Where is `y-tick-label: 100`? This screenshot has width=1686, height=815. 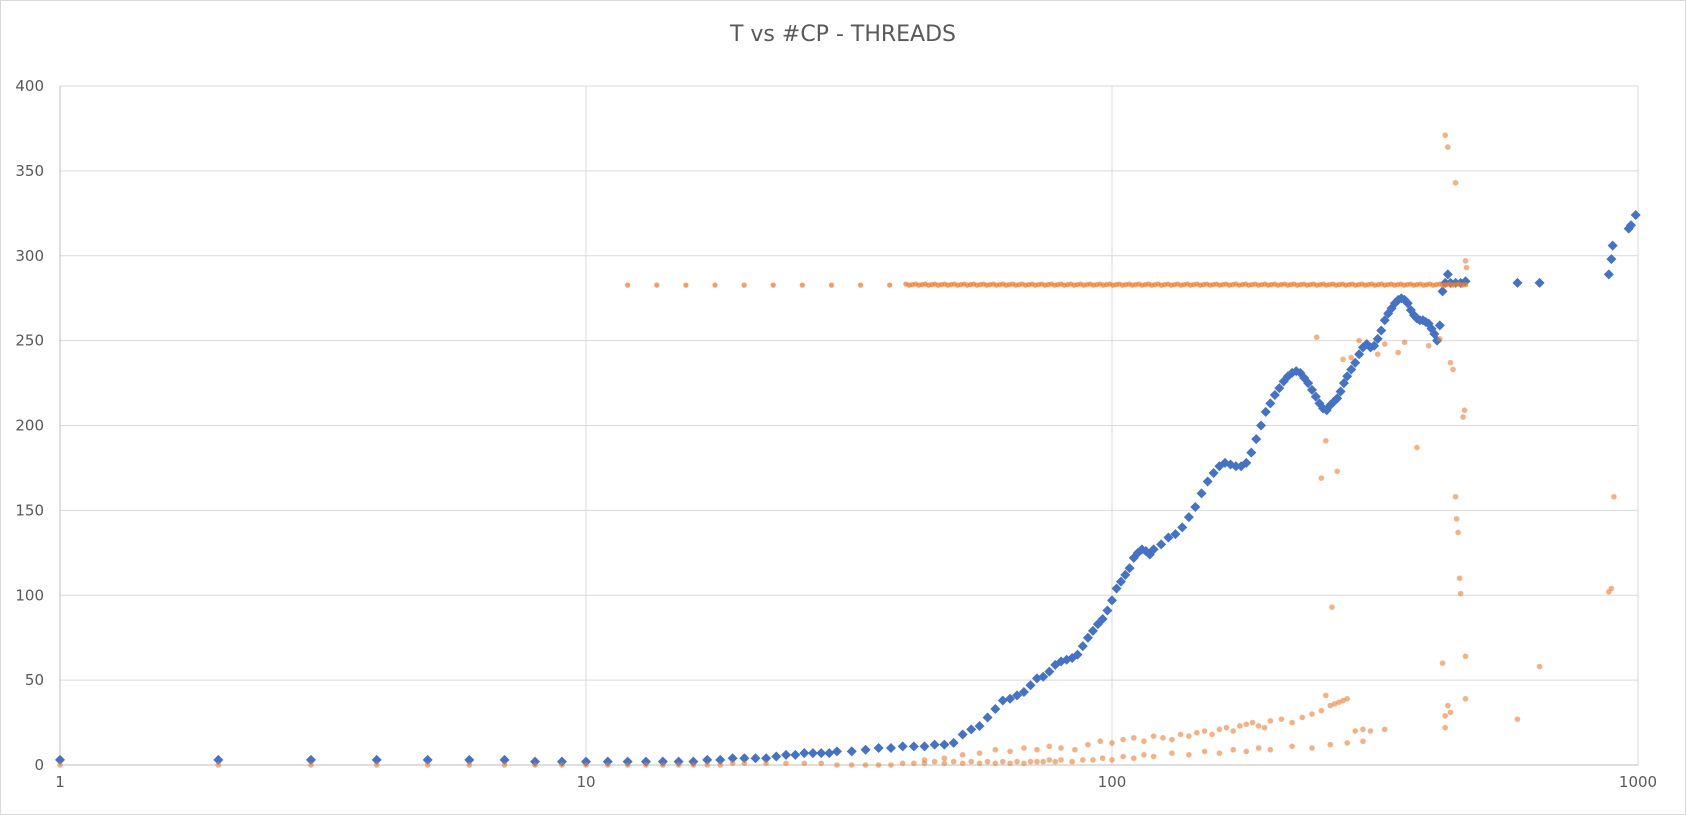
y-tick-label: 100 is located at coordinates (29, 595).